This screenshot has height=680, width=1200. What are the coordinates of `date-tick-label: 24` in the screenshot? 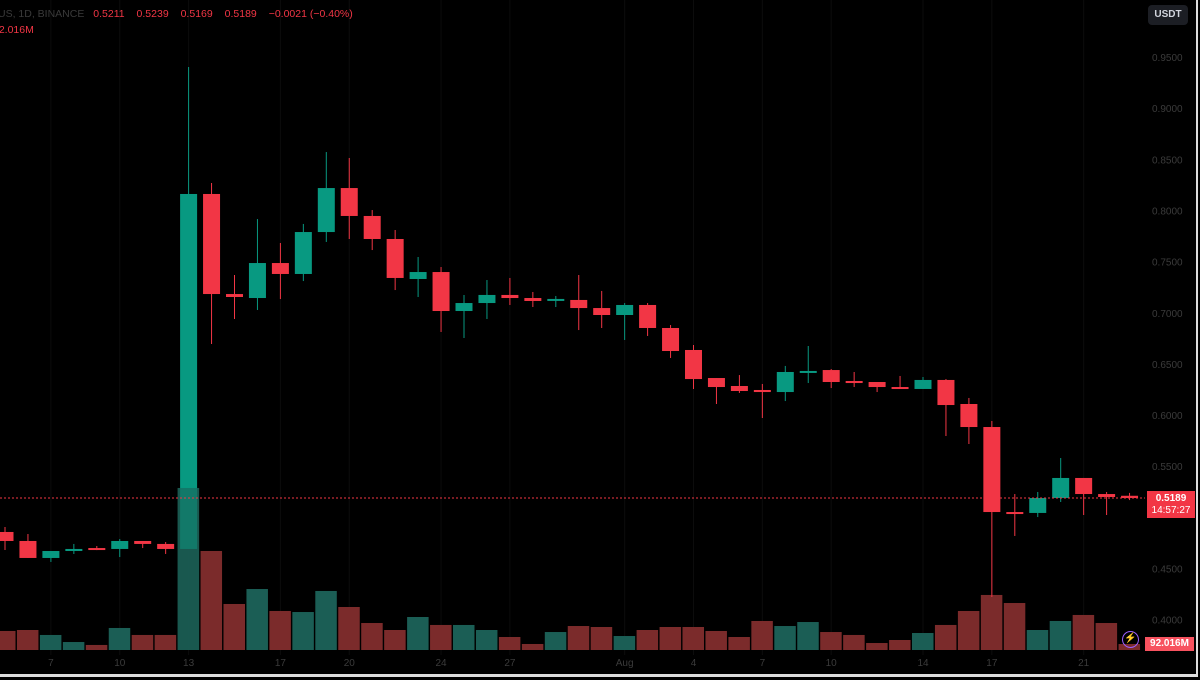 It's located at (441, 663).